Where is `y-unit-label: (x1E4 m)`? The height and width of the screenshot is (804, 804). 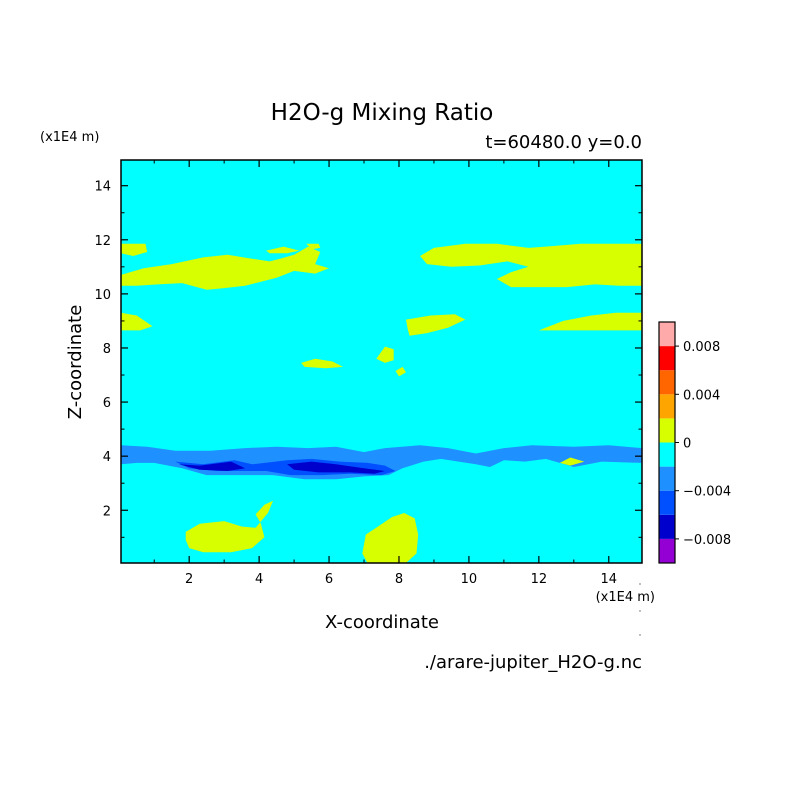 y-unit-label: (x1E4 m) is located at coordinates (69, 137).